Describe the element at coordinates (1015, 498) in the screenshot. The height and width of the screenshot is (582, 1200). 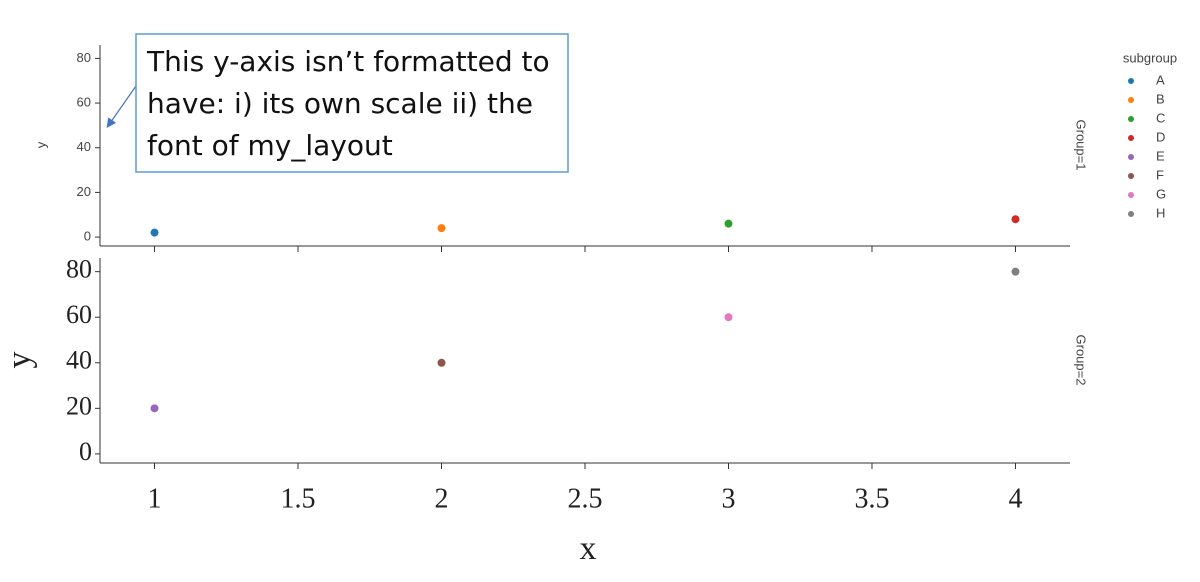
I see `x-tick-label: 4` at that location.